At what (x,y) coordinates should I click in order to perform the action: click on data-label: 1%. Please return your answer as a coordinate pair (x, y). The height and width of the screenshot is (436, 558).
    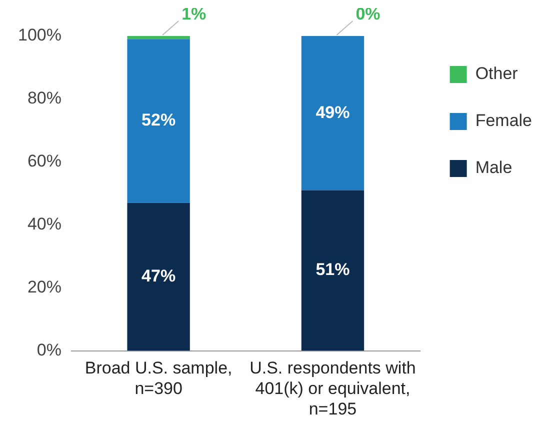
    Looking at the image, I should click on (194, 14).